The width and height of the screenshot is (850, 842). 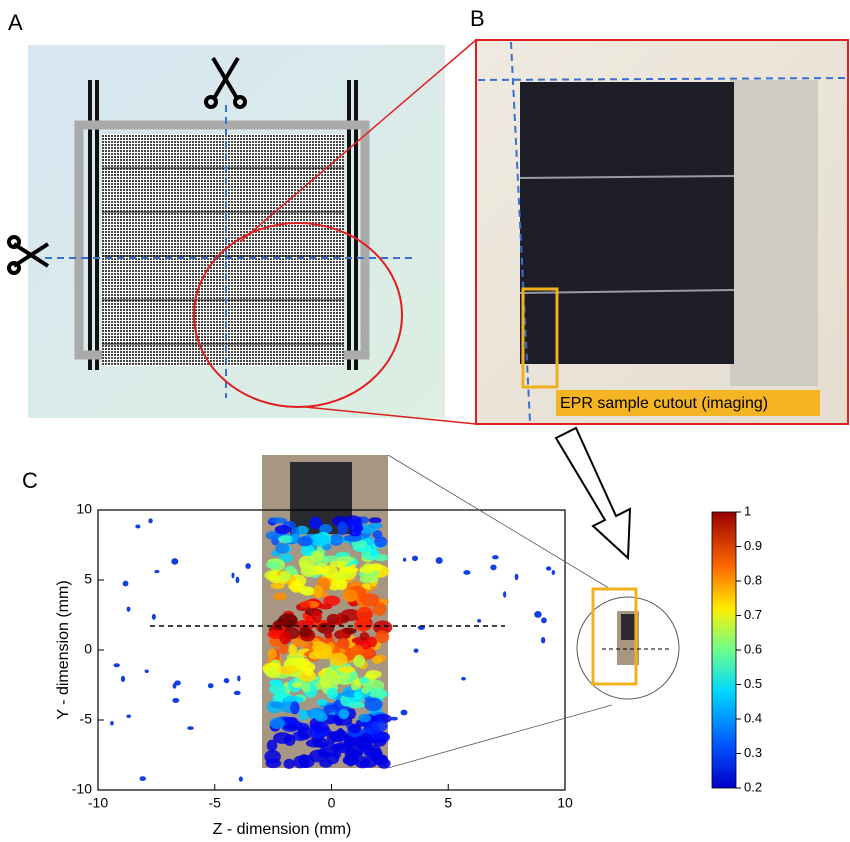 What do you see at coordinates (724, 650) in the screenshot?
I see `colorbar` at bounding box center [724, 650].